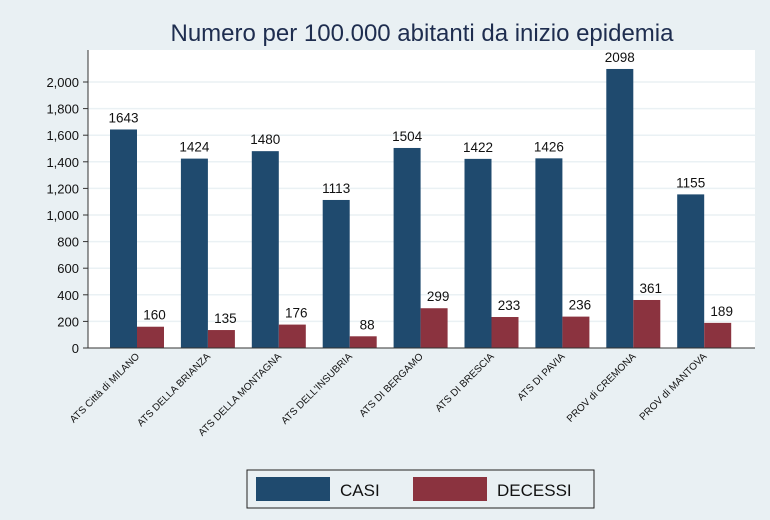  I want to click on legend-swatch-casi, so click(293, 489).